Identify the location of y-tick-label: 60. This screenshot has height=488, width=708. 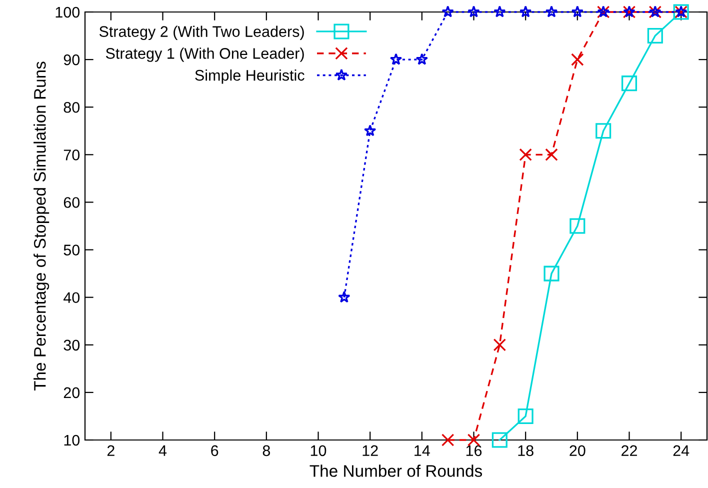
(72, 202).